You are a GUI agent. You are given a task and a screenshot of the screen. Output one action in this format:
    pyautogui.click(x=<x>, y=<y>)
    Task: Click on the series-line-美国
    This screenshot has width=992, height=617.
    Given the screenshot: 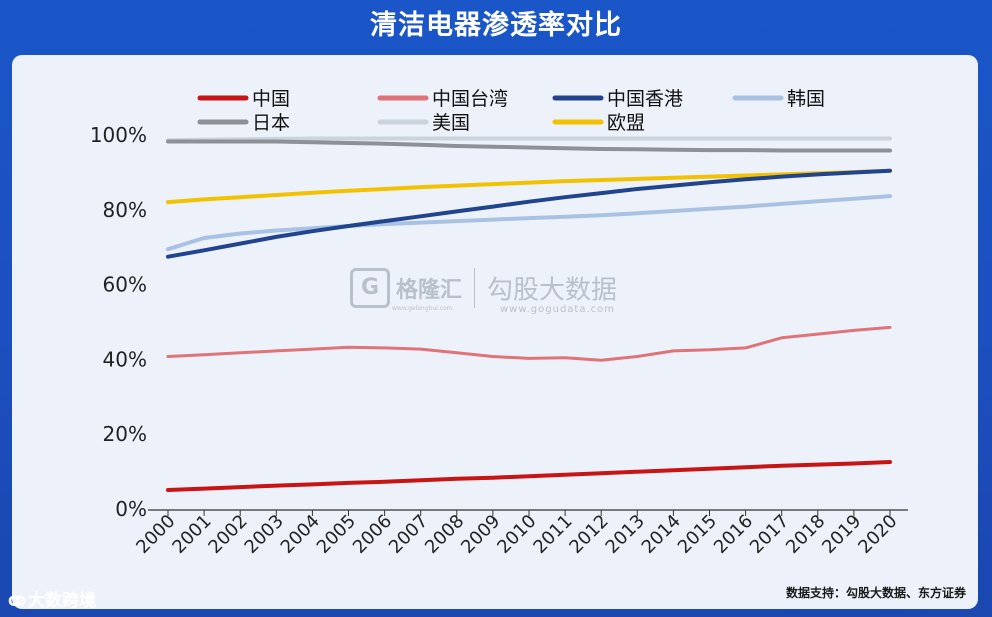 What is the action you would take?
    pyautogui.click(x=529, y=139)
    